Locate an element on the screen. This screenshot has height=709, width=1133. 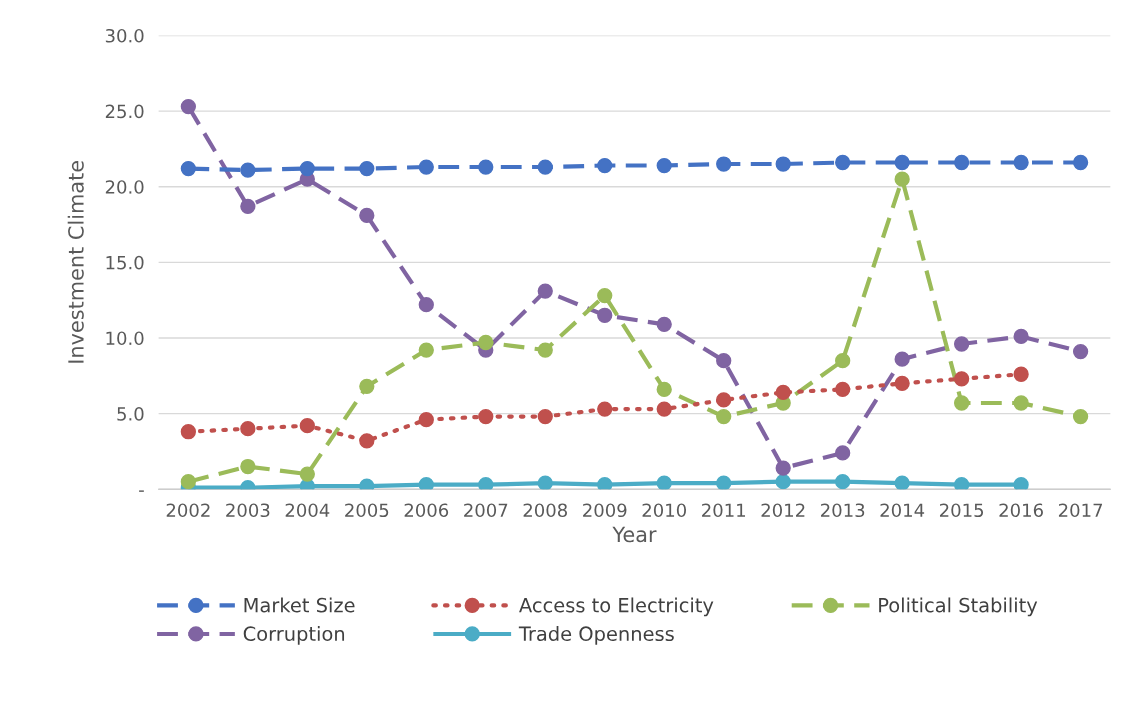
x-tick-label: 2006 is located at coordinates (426, 510).